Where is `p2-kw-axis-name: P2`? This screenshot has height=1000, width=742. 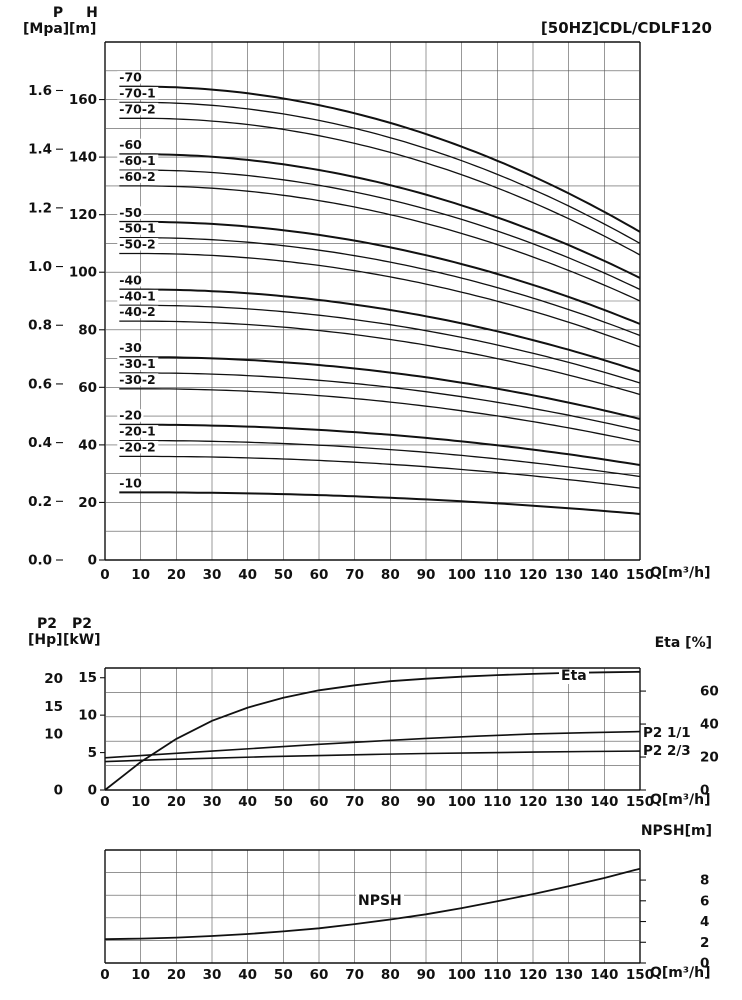
p2-kw-axis-name: P2 is located at coordinates (82, 624).